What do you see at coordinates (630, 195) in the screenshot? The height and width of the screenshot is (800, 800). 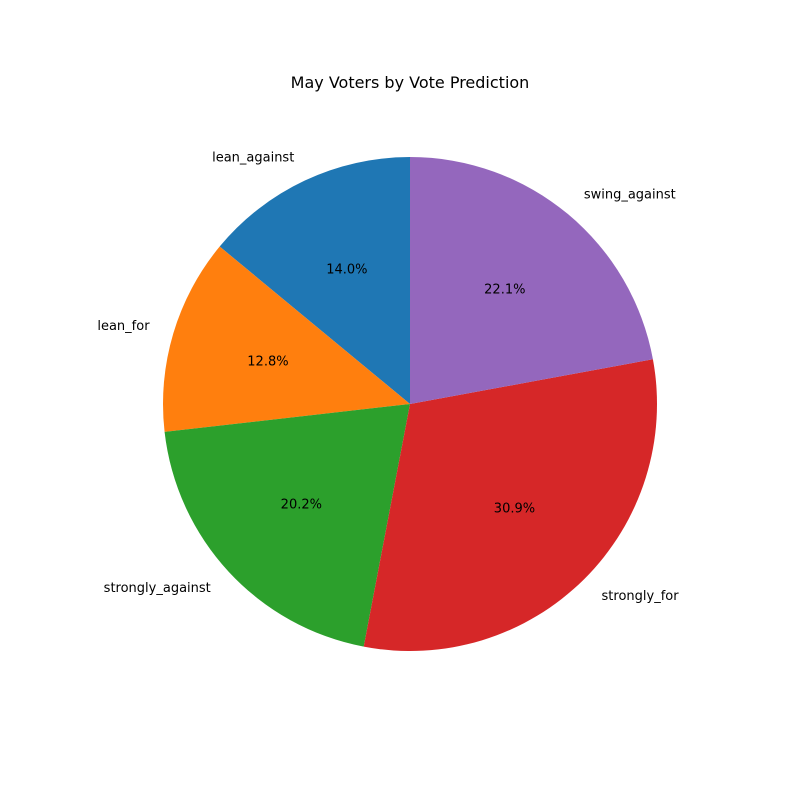 I see `slice-label-swing-against: swing_against` at bounding box center [630, 195].